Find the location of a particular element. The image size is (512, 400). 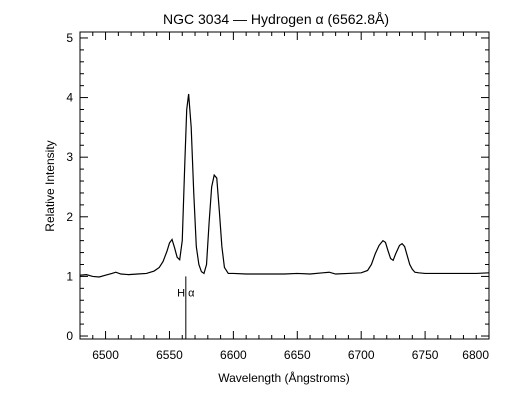

y-tick-label: 2 is located at coordinates (69, 217).